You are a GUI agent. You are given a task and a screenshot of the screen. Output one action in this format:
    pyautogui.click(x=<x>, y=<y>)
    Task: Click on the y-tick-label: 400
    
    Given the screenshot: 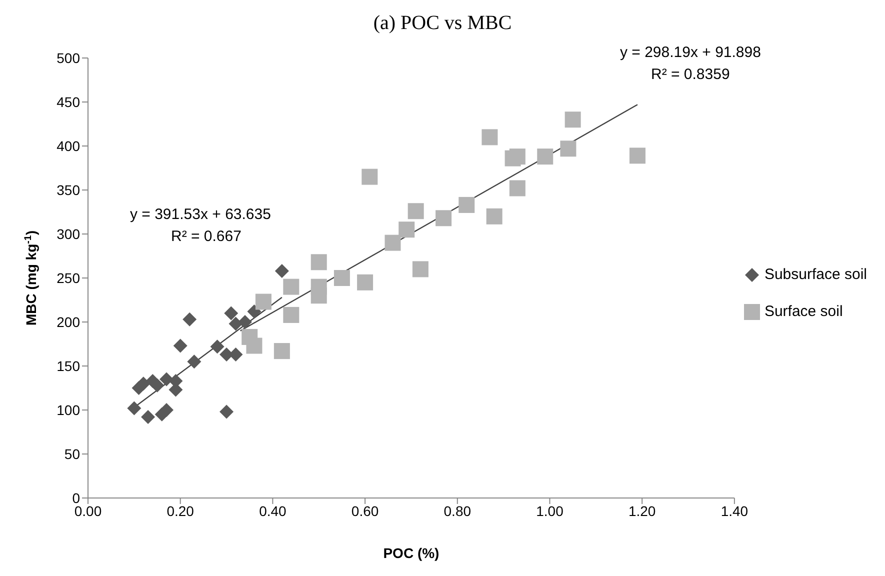 What is the action you would take?
    pyautogui.click(x=68, y=146)
    